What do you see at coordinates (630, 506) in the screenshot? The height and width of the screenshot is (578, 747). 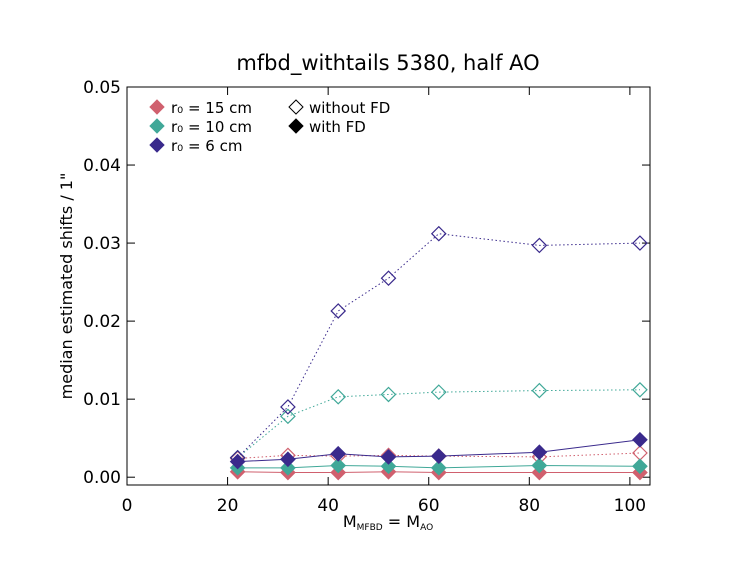 I see `x-tick-label: 100` at bounding box center [630, 506].